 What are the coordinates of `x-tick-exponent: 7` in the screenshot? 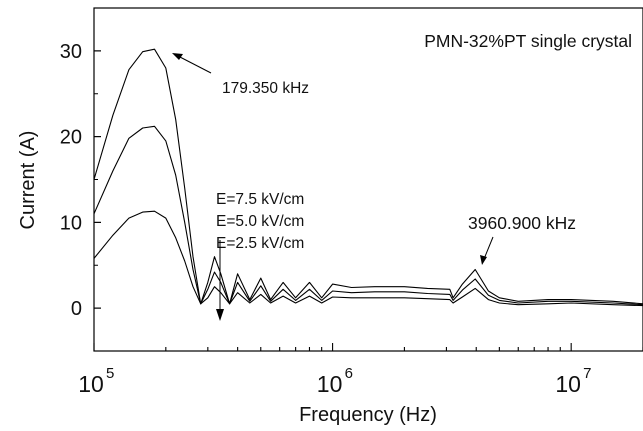 It's located at (587, 373).